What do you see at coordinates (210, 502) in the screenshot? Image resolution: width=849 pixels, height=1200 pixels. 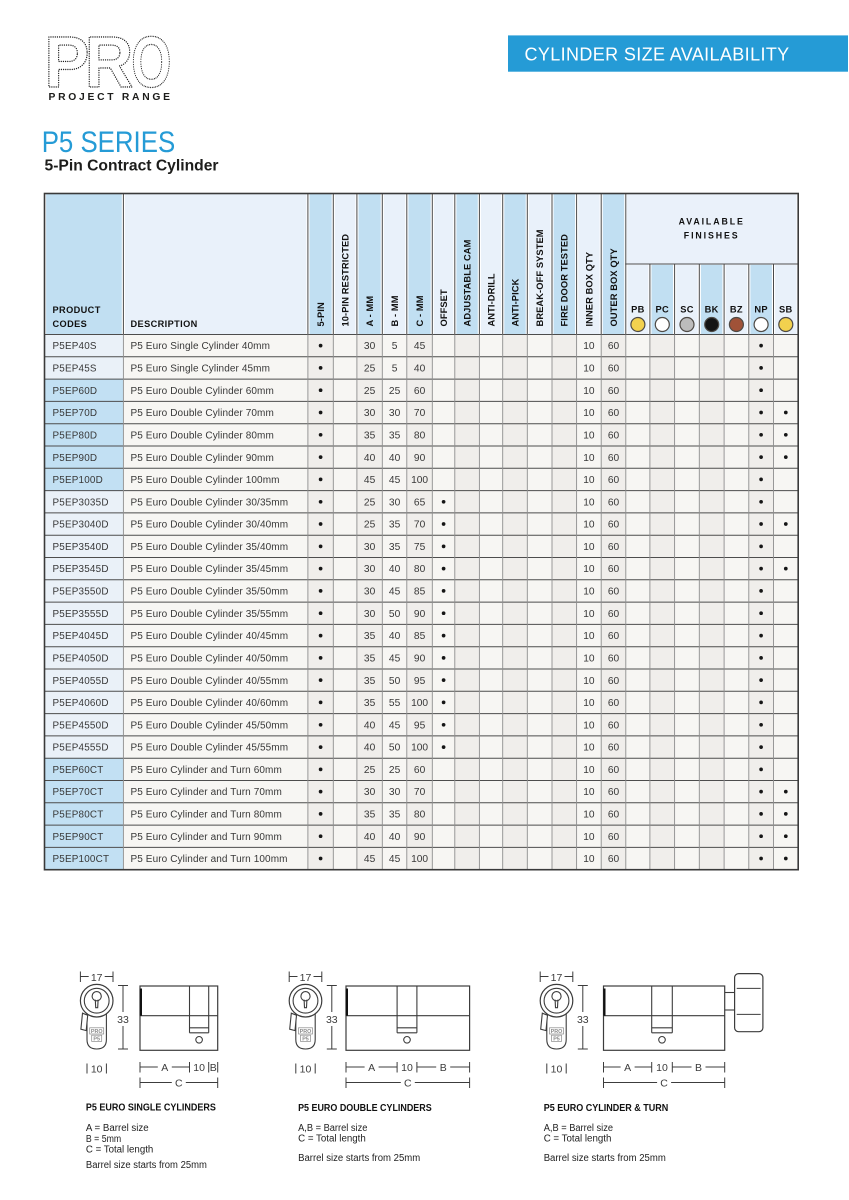 I see `svg-text:P5 Euro Double Cylinder 30/35m: P5 Euro Double Cylinder 30/35mm` at bounding box center [210, 502].